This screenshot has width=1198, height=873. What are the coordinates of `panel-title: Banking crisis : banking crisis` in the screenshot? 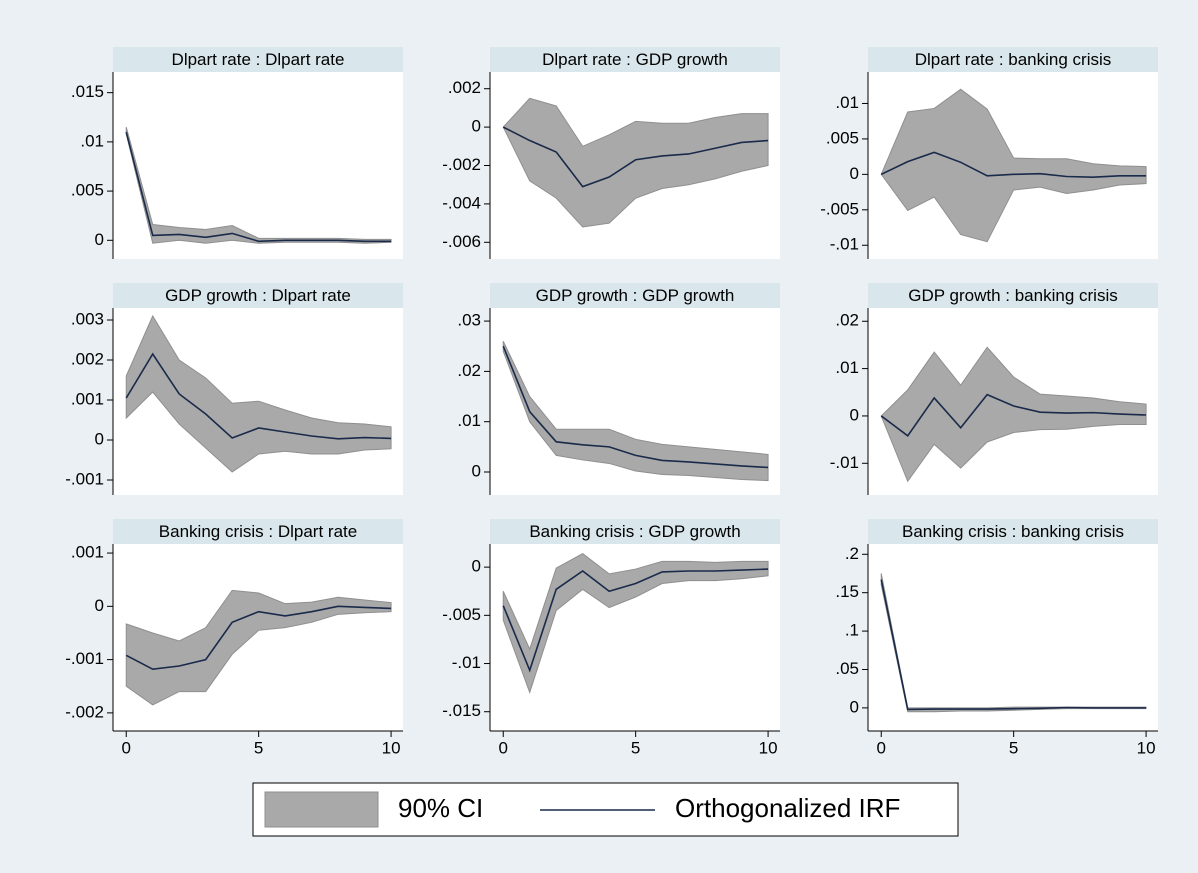 It's located at (1013, 531).